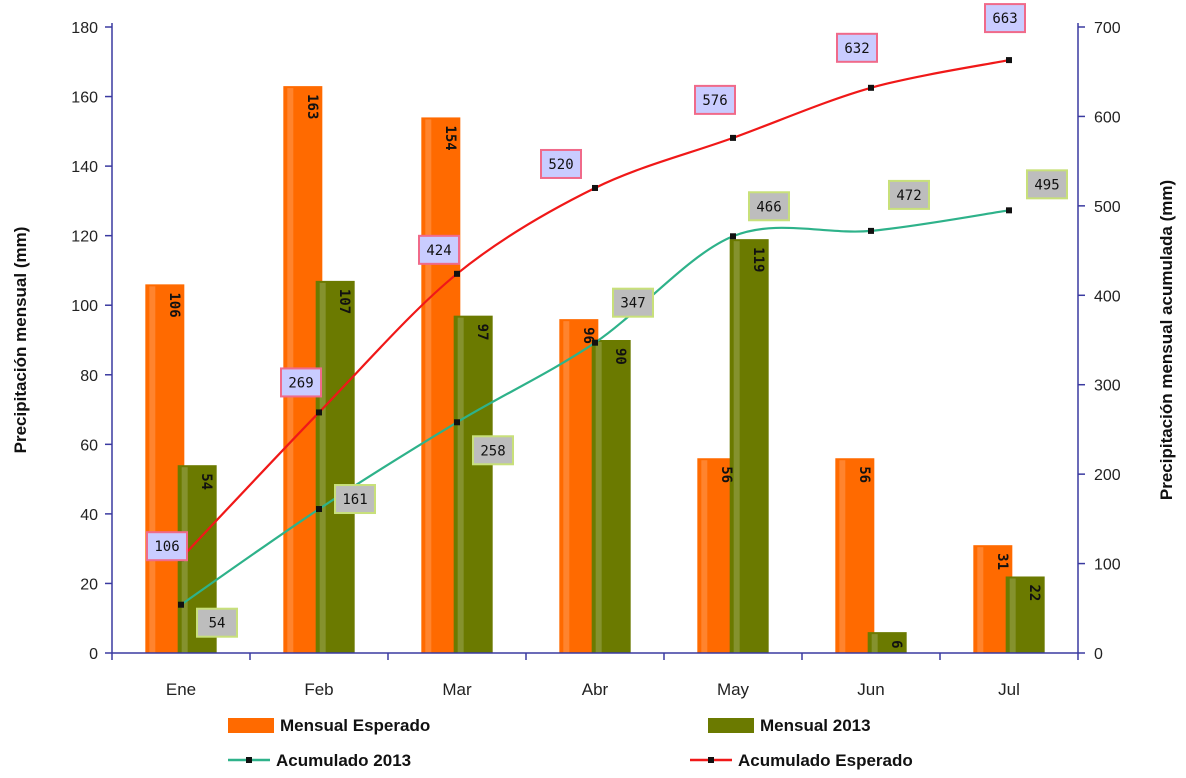  Describe the element at coordinates (855, 555) in the screenshot. I see `bar-mensual-esperado-jun` at that location.